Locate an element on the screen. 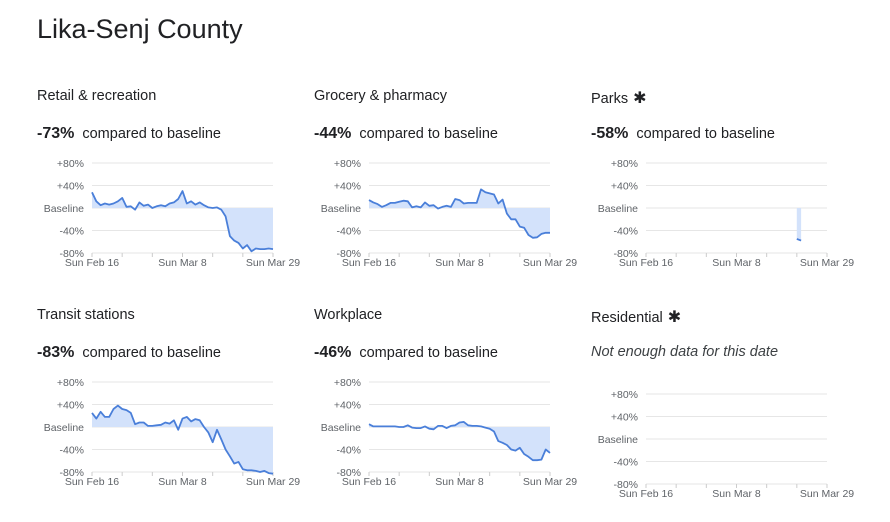 The height and width of the screenshot is (522, 890). chart-title: Grocery & pharmacy is located at coordinates (380, 96).